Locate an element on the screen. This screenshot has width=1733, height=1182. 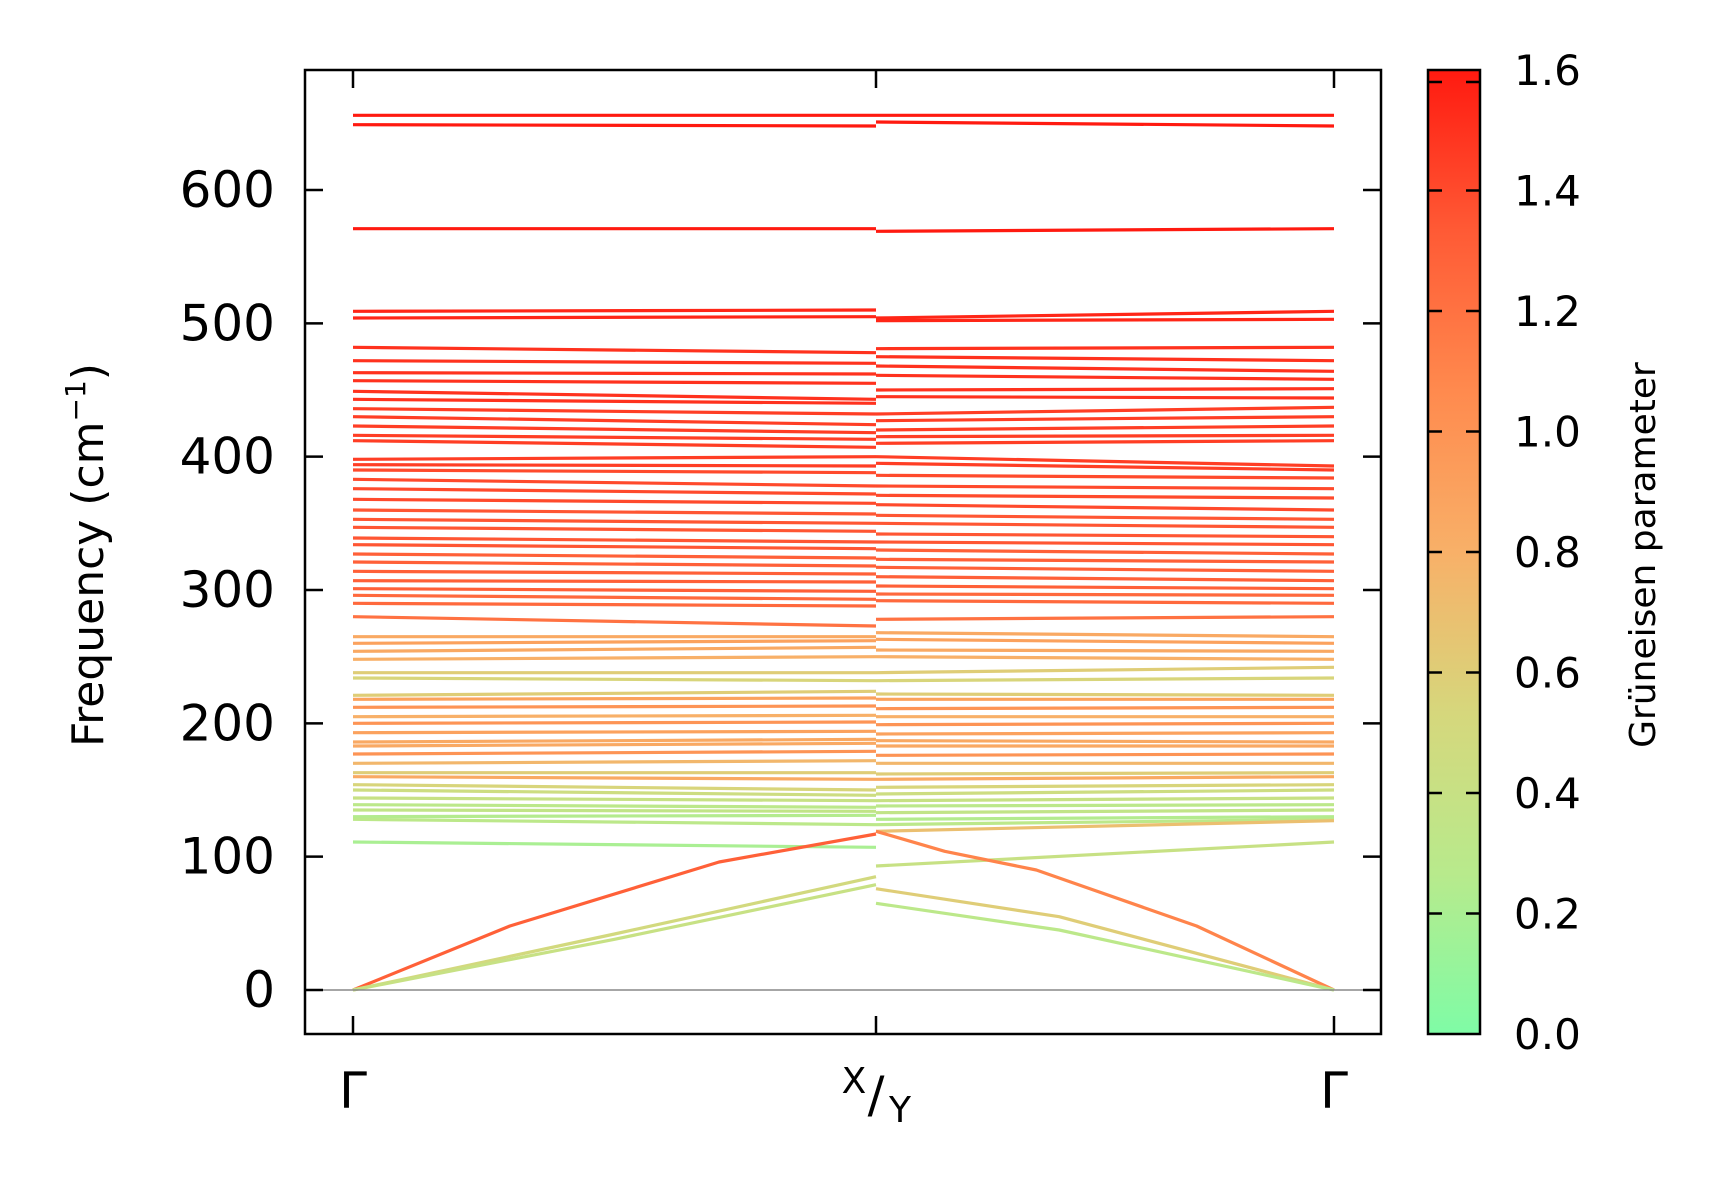
colorbar-tick-label: 0.8 is located at coordinates (1547, 552).